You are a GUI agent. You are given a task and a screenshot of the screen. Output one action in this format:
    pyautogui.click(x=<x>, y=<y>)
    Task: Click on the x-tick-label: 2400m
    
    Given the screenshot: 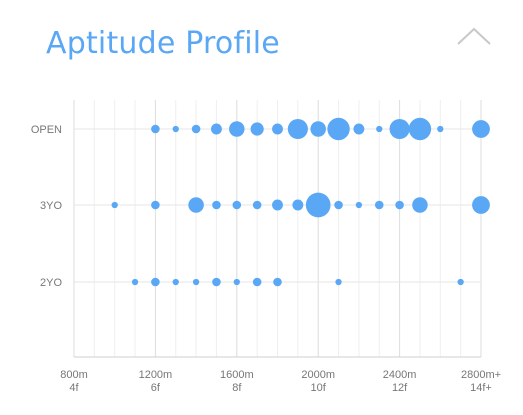 What is the action you would take?
    pyautogui.click(x=400, y=375)
    